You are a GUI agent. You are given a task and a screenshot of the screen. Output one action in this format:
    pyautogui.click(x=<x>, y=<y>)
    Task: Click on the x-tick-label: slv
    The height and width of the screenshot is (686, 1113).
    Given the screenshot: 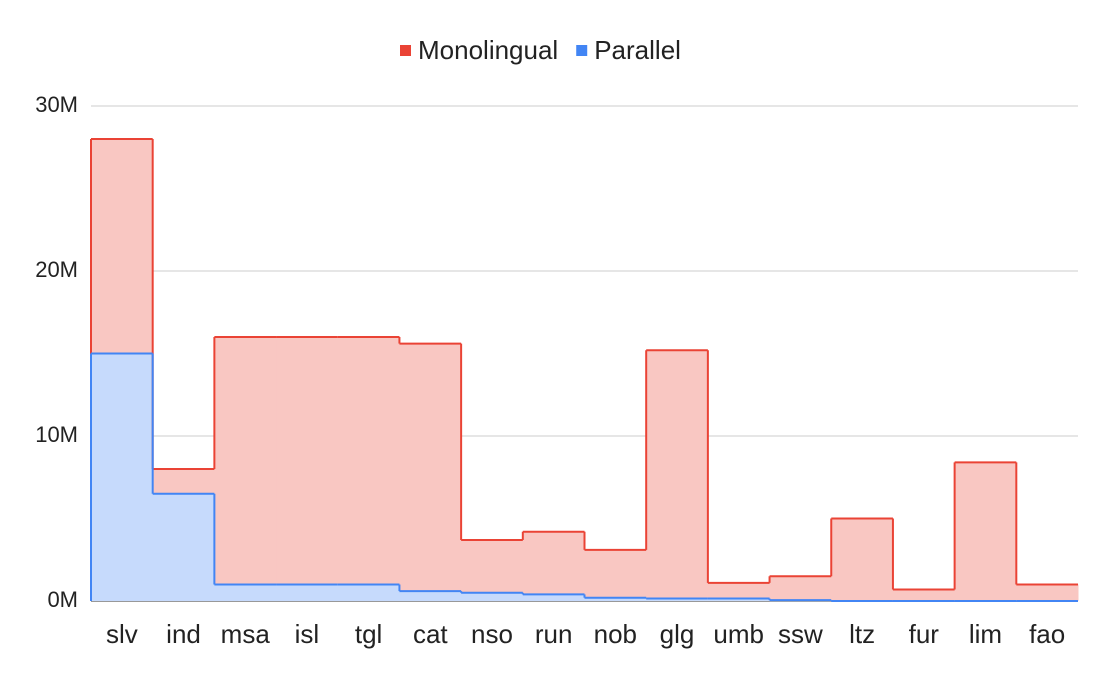 What is the action you would take?
    pyautogui.click(x=122, y=634)
    